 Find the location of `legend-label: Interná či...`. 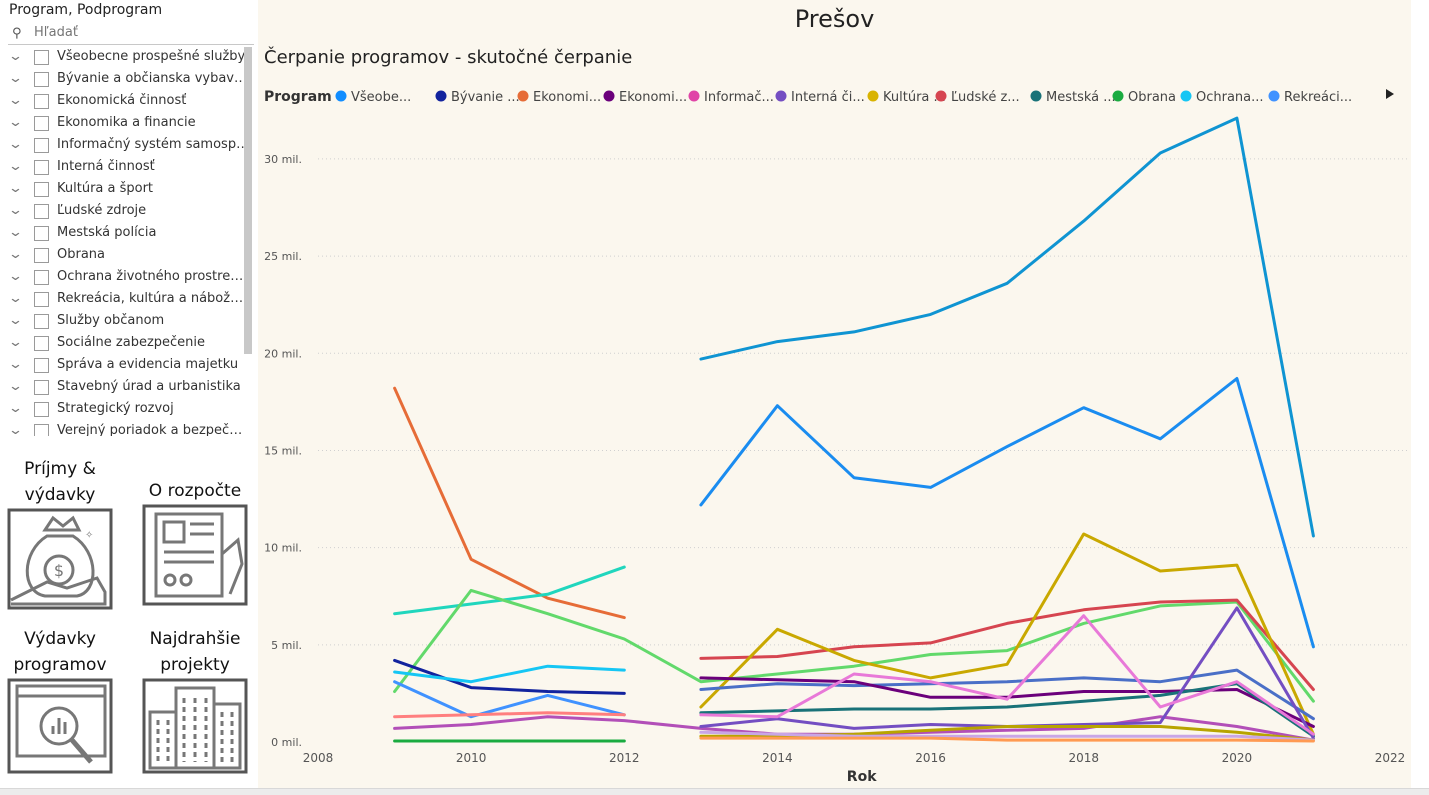

legend-label: Interná či... is located at coordinates (828, 97).